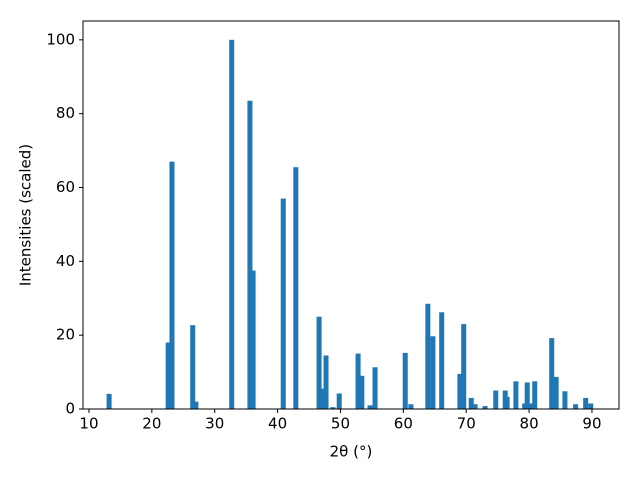  Describe the element at coordinates (88, 424) in the screenshot. I see `x-tick-label: 10` at that location.